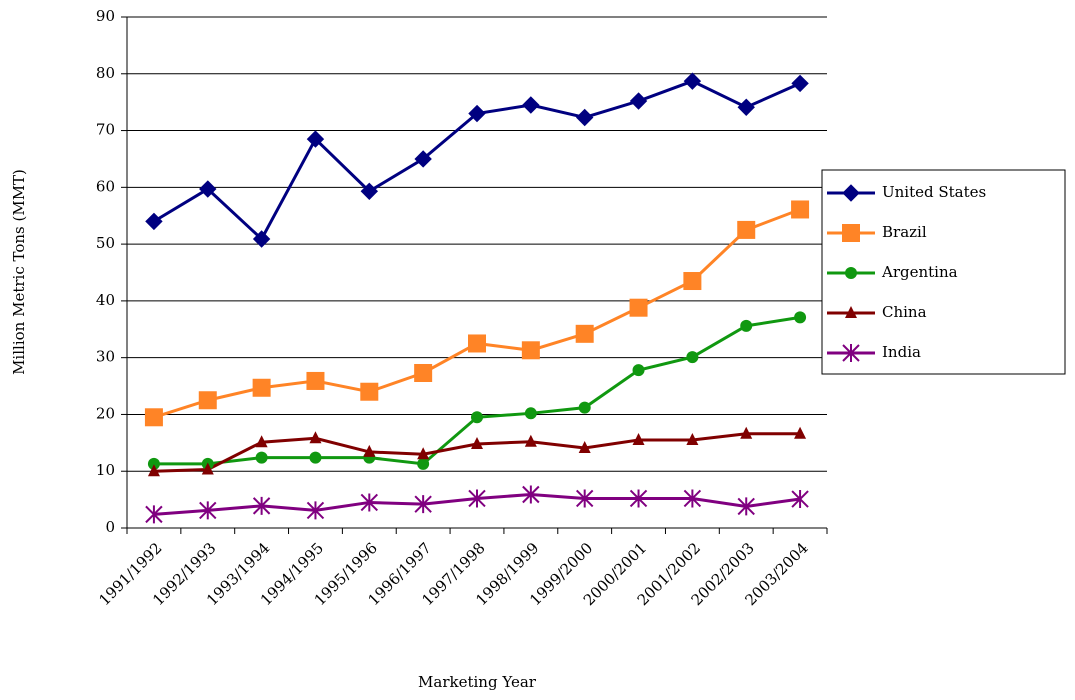  I want to click on legend-label: India, so click(901, 352).